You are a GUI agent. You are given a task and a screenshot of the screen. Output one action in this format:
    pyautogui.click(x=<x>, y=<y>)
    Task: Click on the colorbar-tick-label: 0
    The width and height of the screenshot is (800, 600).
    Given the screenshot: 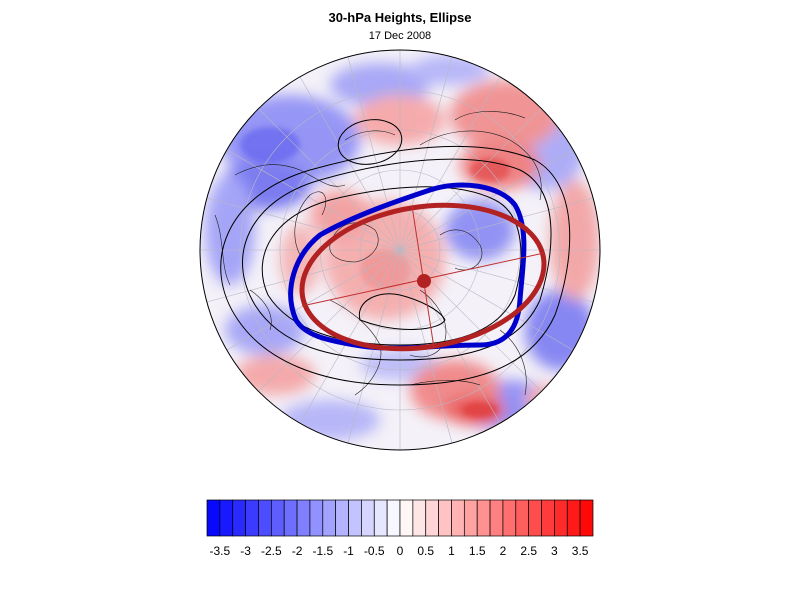 What is the action you would take?
    pyautogui.click(x=400, y=551)
    